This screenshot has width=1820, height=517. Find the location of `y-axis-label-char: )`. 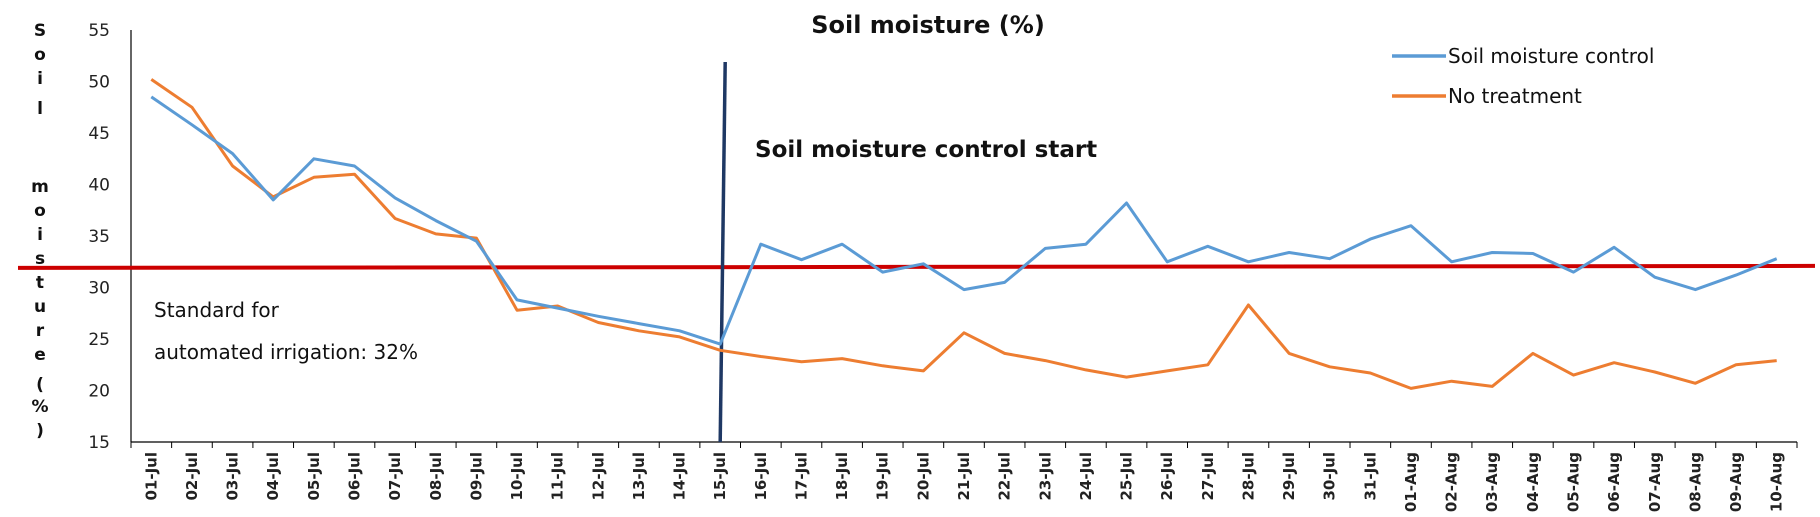

y-axis-label-char: ) is located at coordinates (40, 431).